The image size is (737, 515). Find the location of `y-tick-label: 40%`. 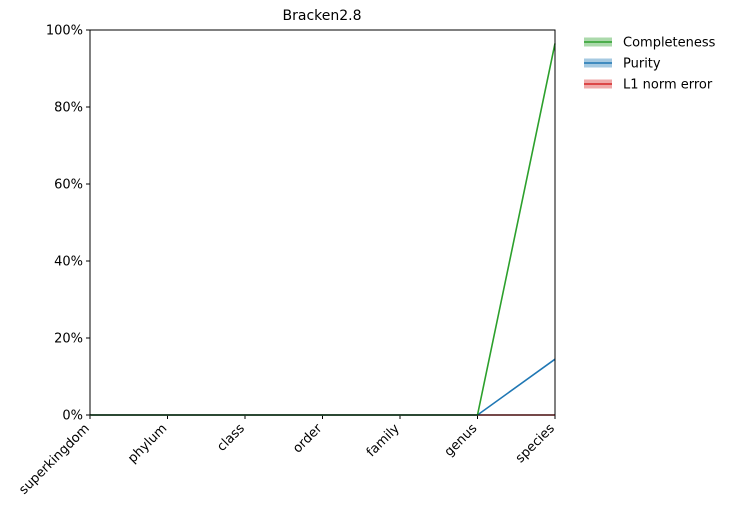

y-tick-label: 40% is located at coordinates (68, 262).